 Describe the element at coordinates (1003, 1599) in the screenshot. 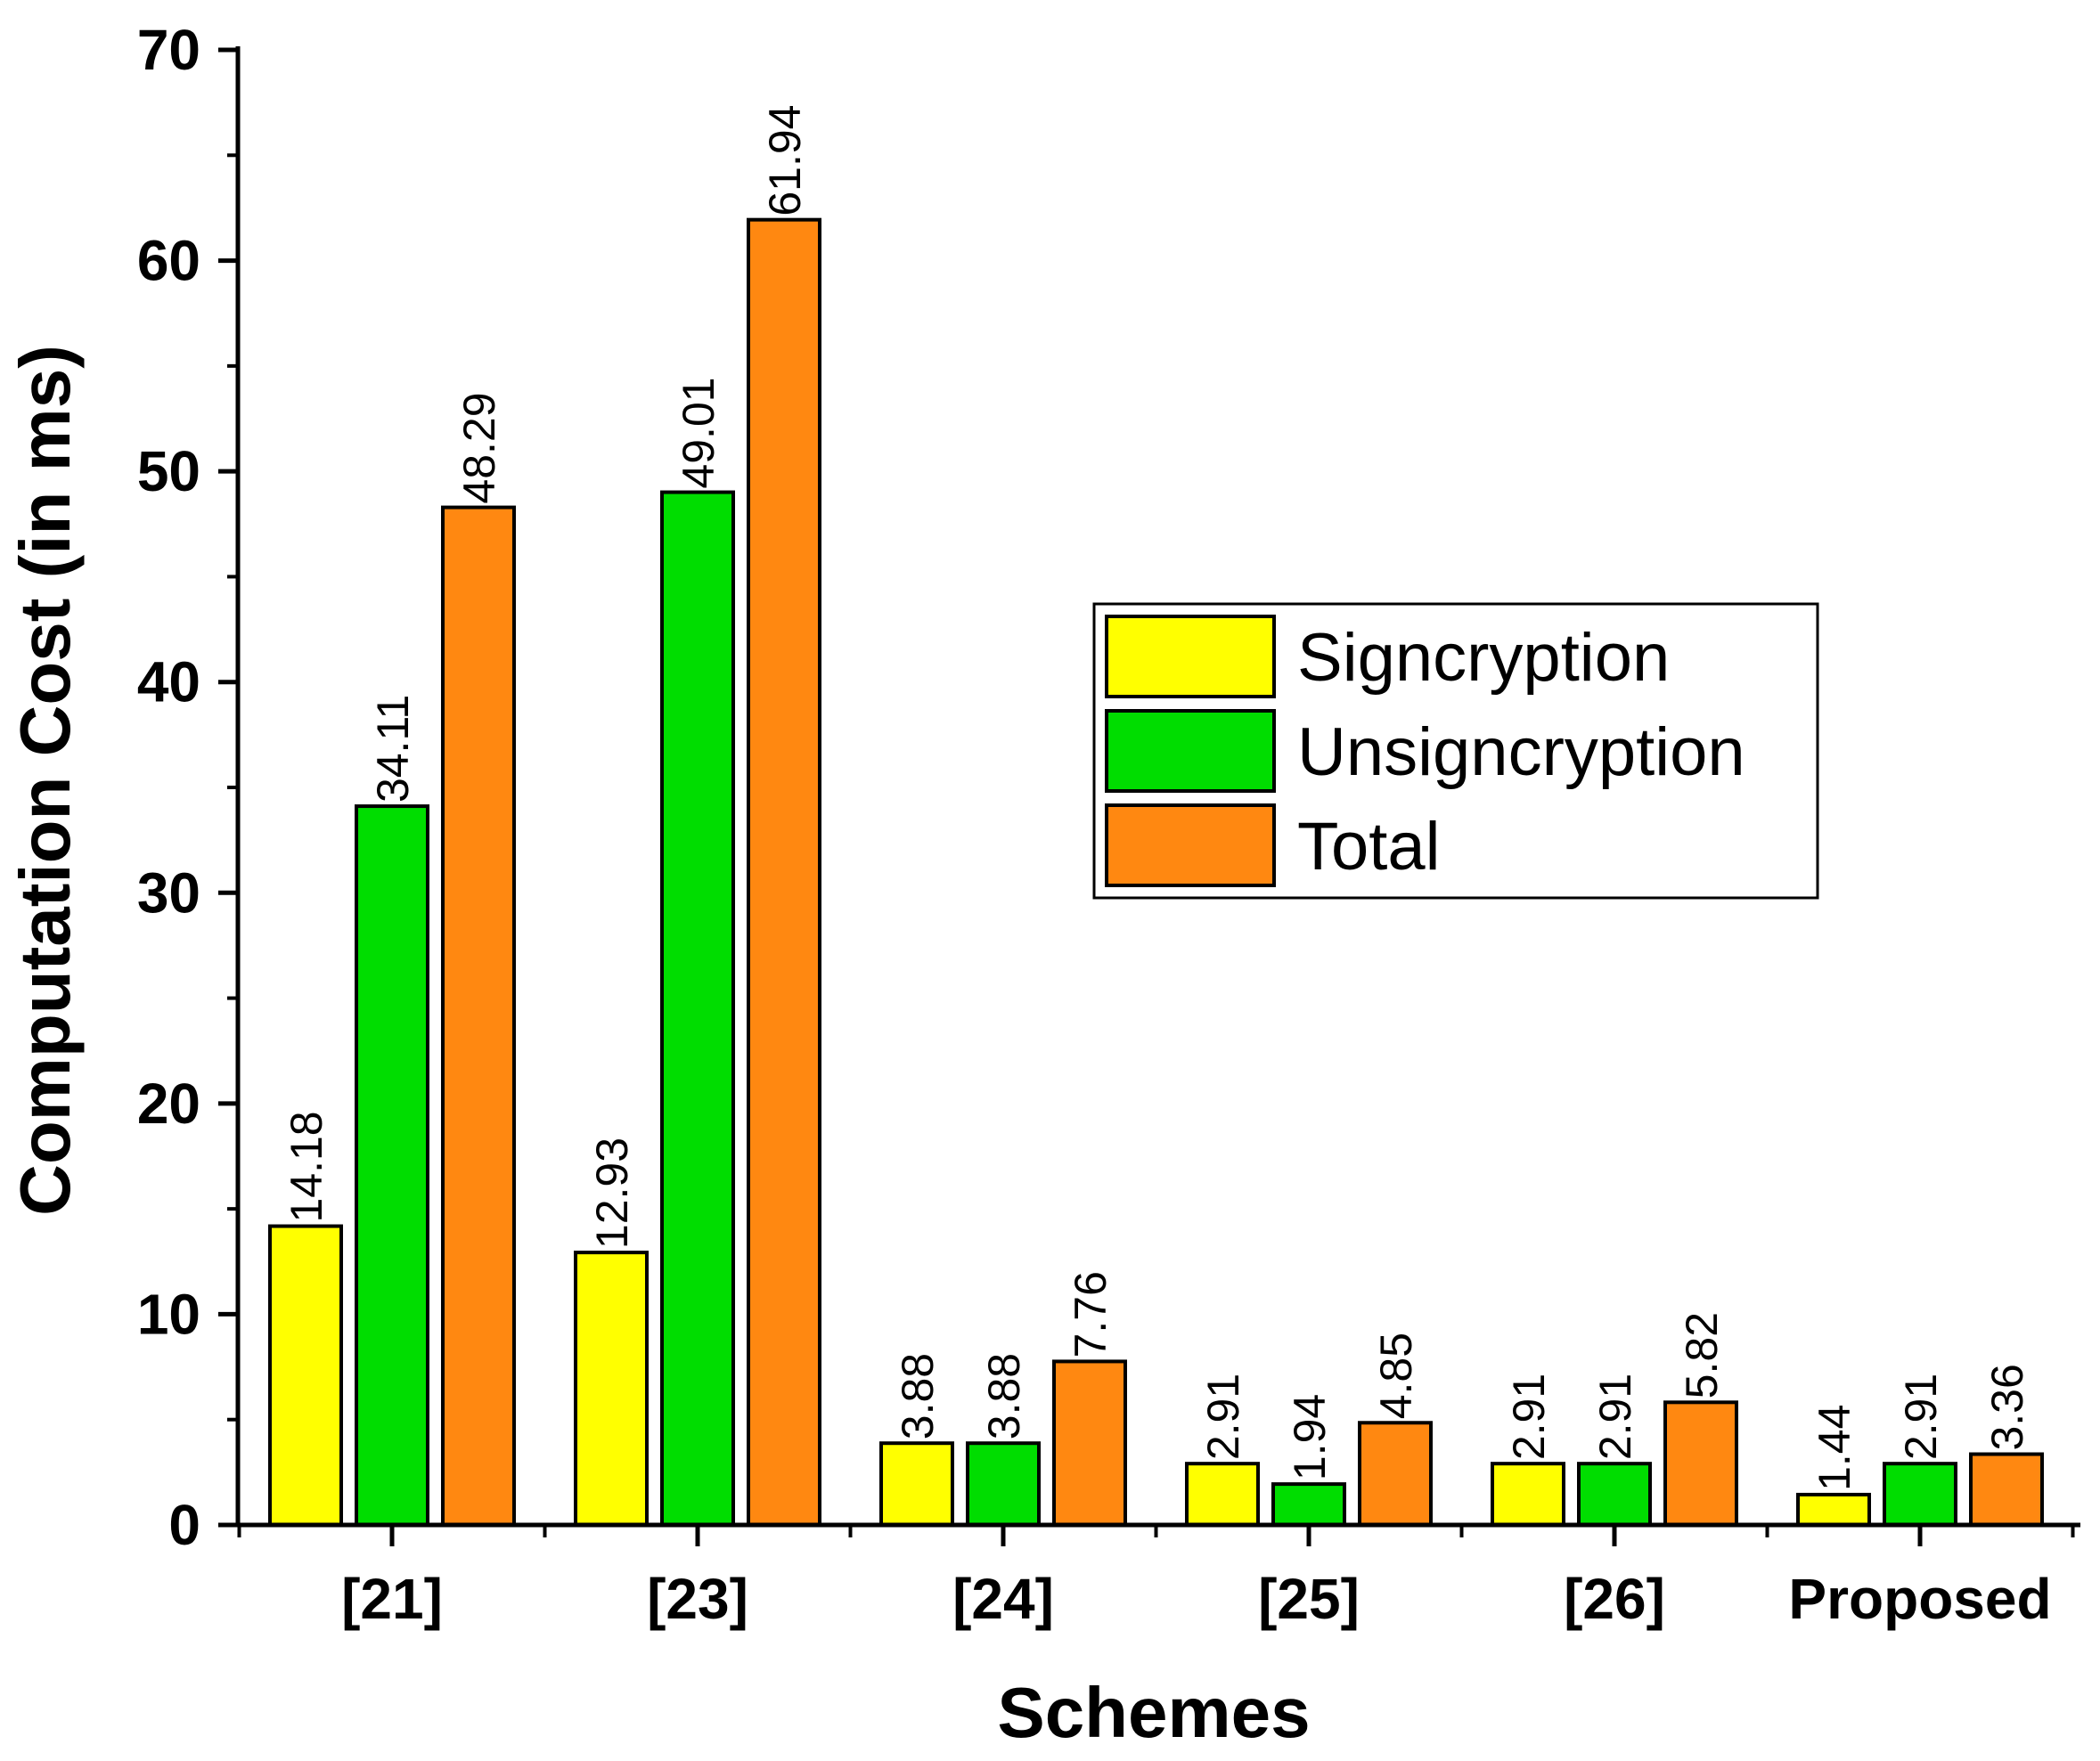

I see `x-tick-label: [24]` at that location.